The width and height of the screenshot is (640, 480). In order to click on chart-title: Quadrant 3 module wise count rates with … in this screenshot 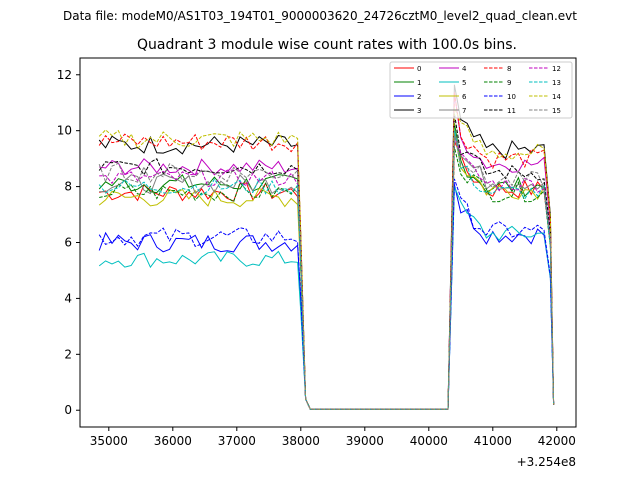, I will do `click(327, 45)`.